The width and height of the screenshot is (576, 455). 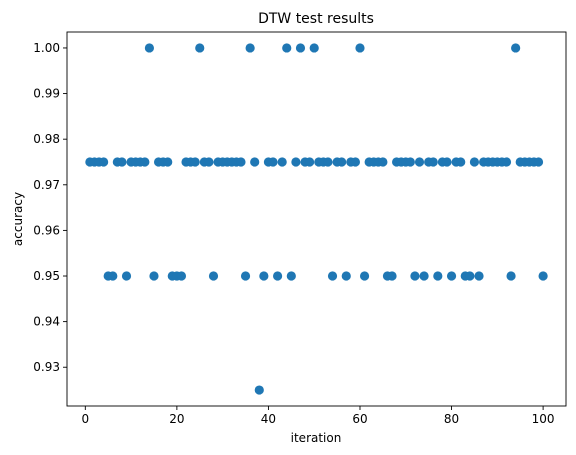 I want to click on y-tick-label: 0.93, so click(x=46, y=367).